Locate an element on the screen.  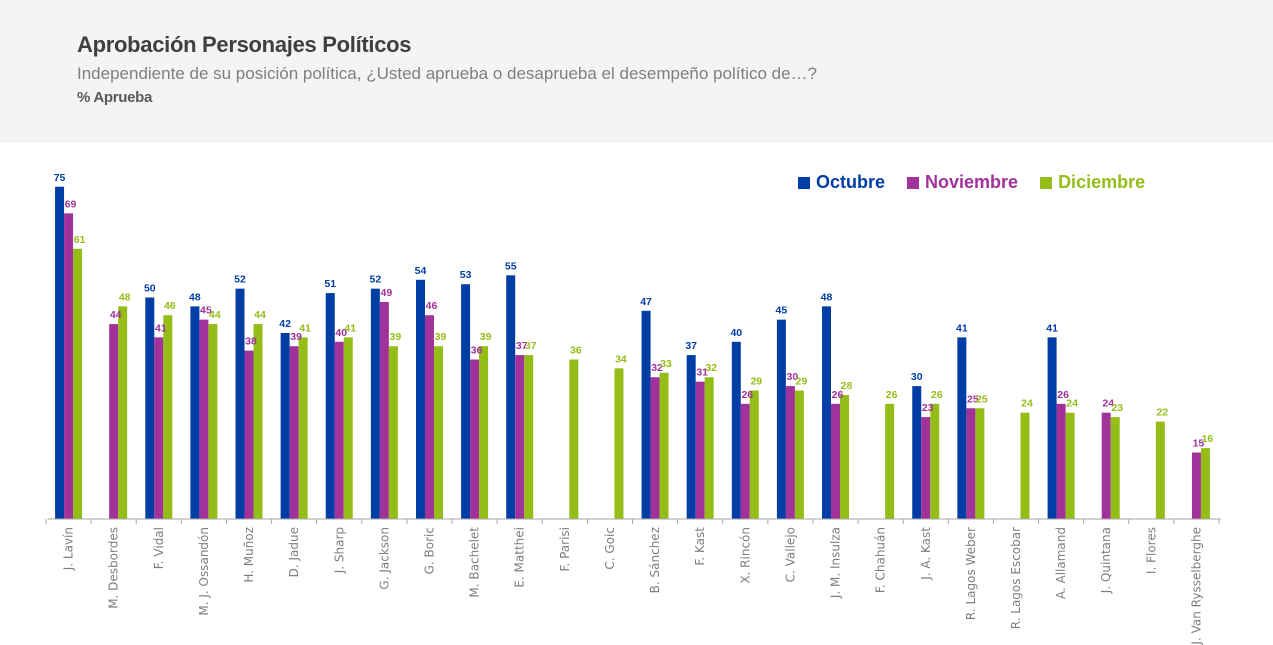
data-label-noviembre-13: 32 is located at coordinates (657, 368).